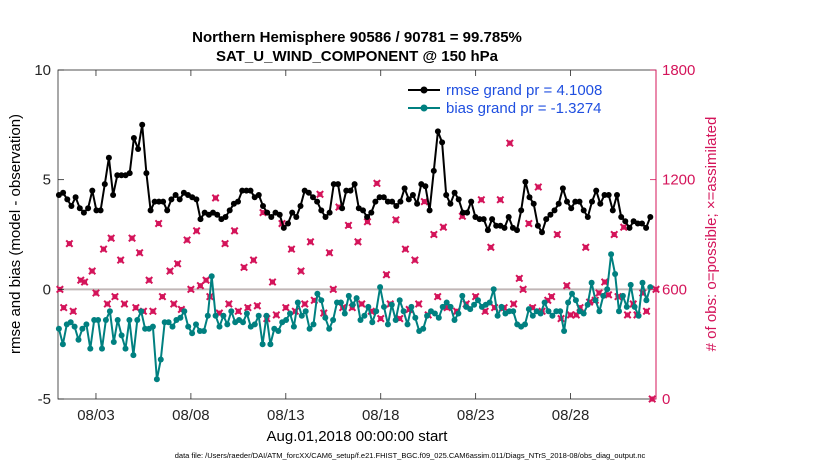 The height and width of the screenshot is (470, 830). What do you see at coordinates (358, 436) in the screenshot?
I see `x-axis-label: Aug.01,2018 00:00:00 start` at bounding box center [358, 436].